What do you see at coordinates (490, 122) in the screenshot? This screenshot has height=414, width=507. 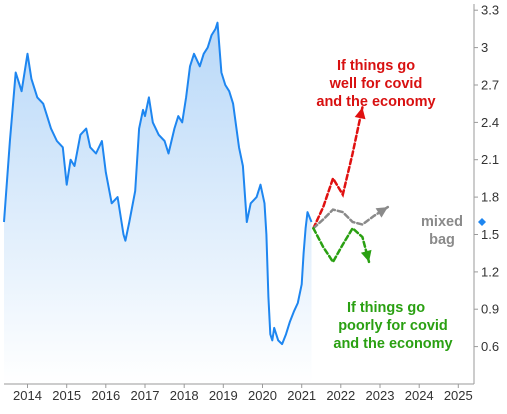 I see `y-tick-label: 2.4` at bounding box center [490, 122].